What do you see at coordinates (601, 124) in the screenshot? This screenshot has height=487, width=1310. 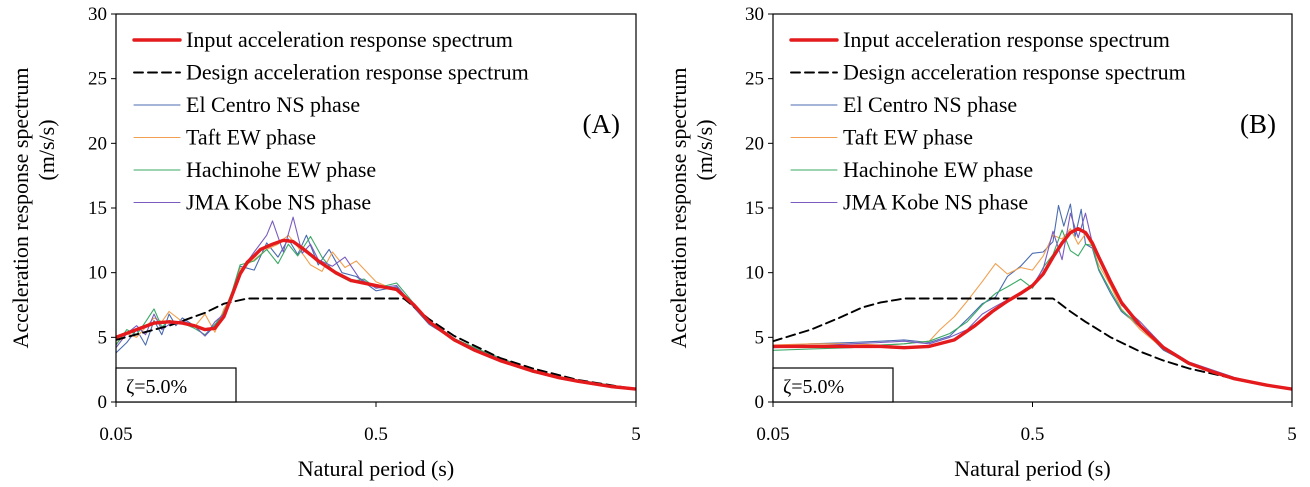 I see `panel-label: (A)` at bounding box center [601, 124].